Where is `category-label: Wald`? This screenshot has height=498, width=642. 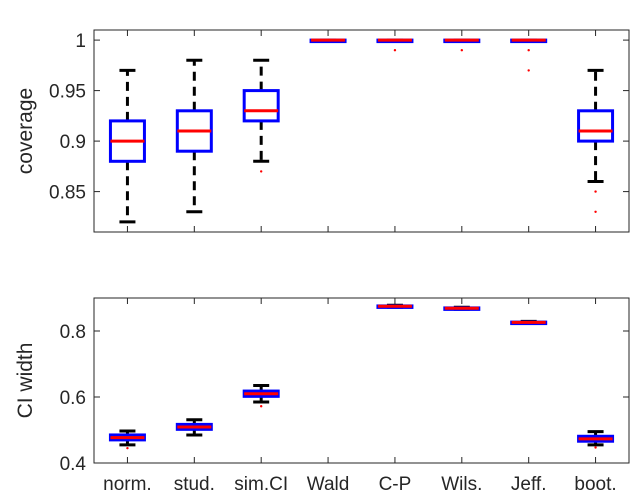
category-label: Wald is located at coordinates (328, 484).